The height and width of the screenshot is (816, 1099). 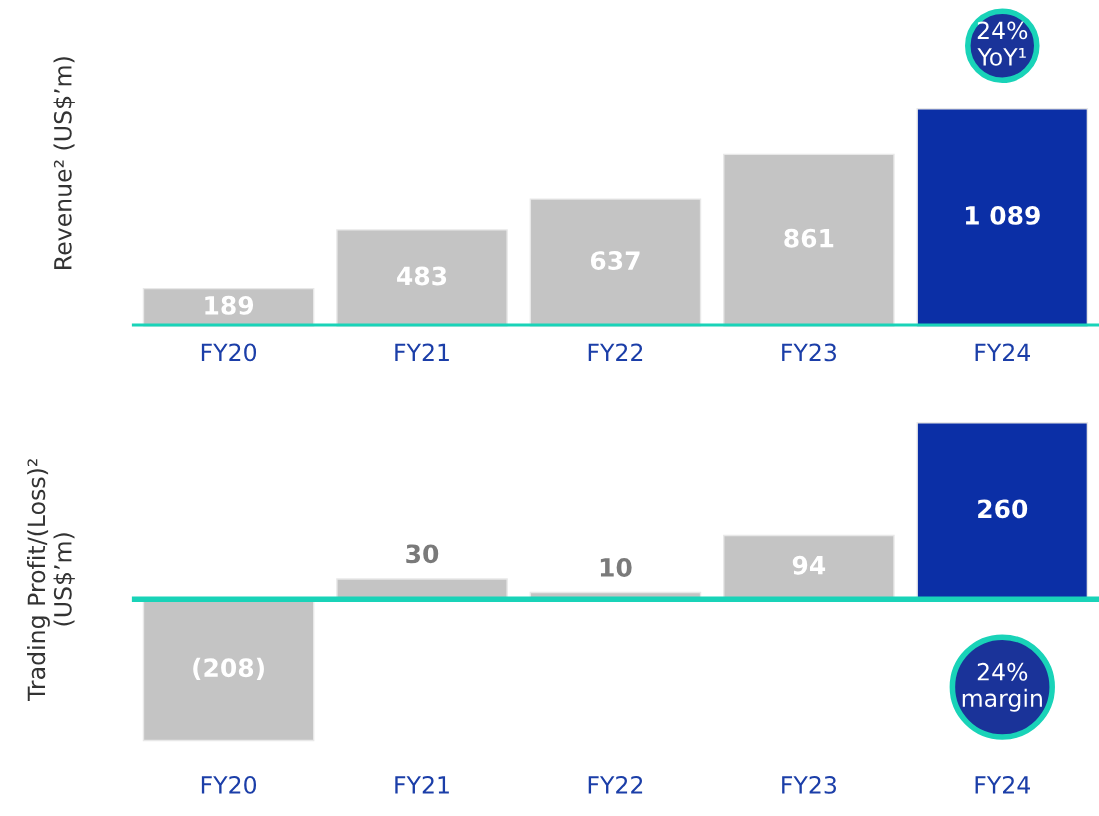 What do you see at coordinates (422, 554) in the screenshot?
I see `data-label: 30` at bounding box center [422, 554].